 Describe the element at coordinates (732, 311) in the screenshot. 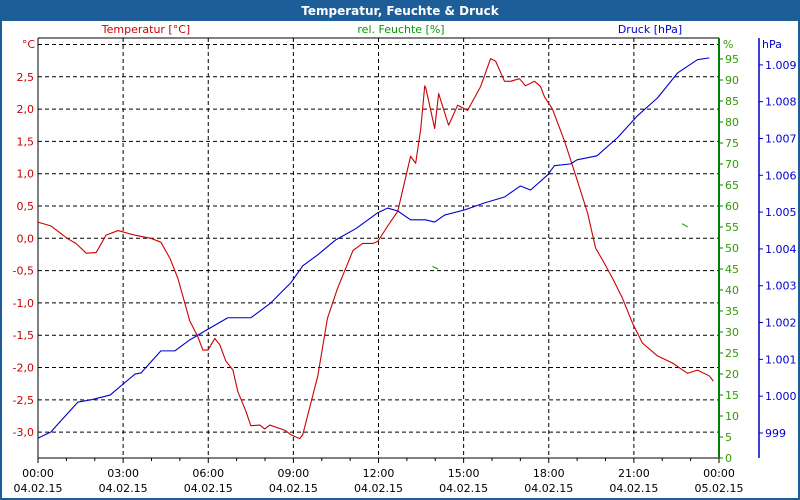

I see `humidity-tick-label: 35` at that location.